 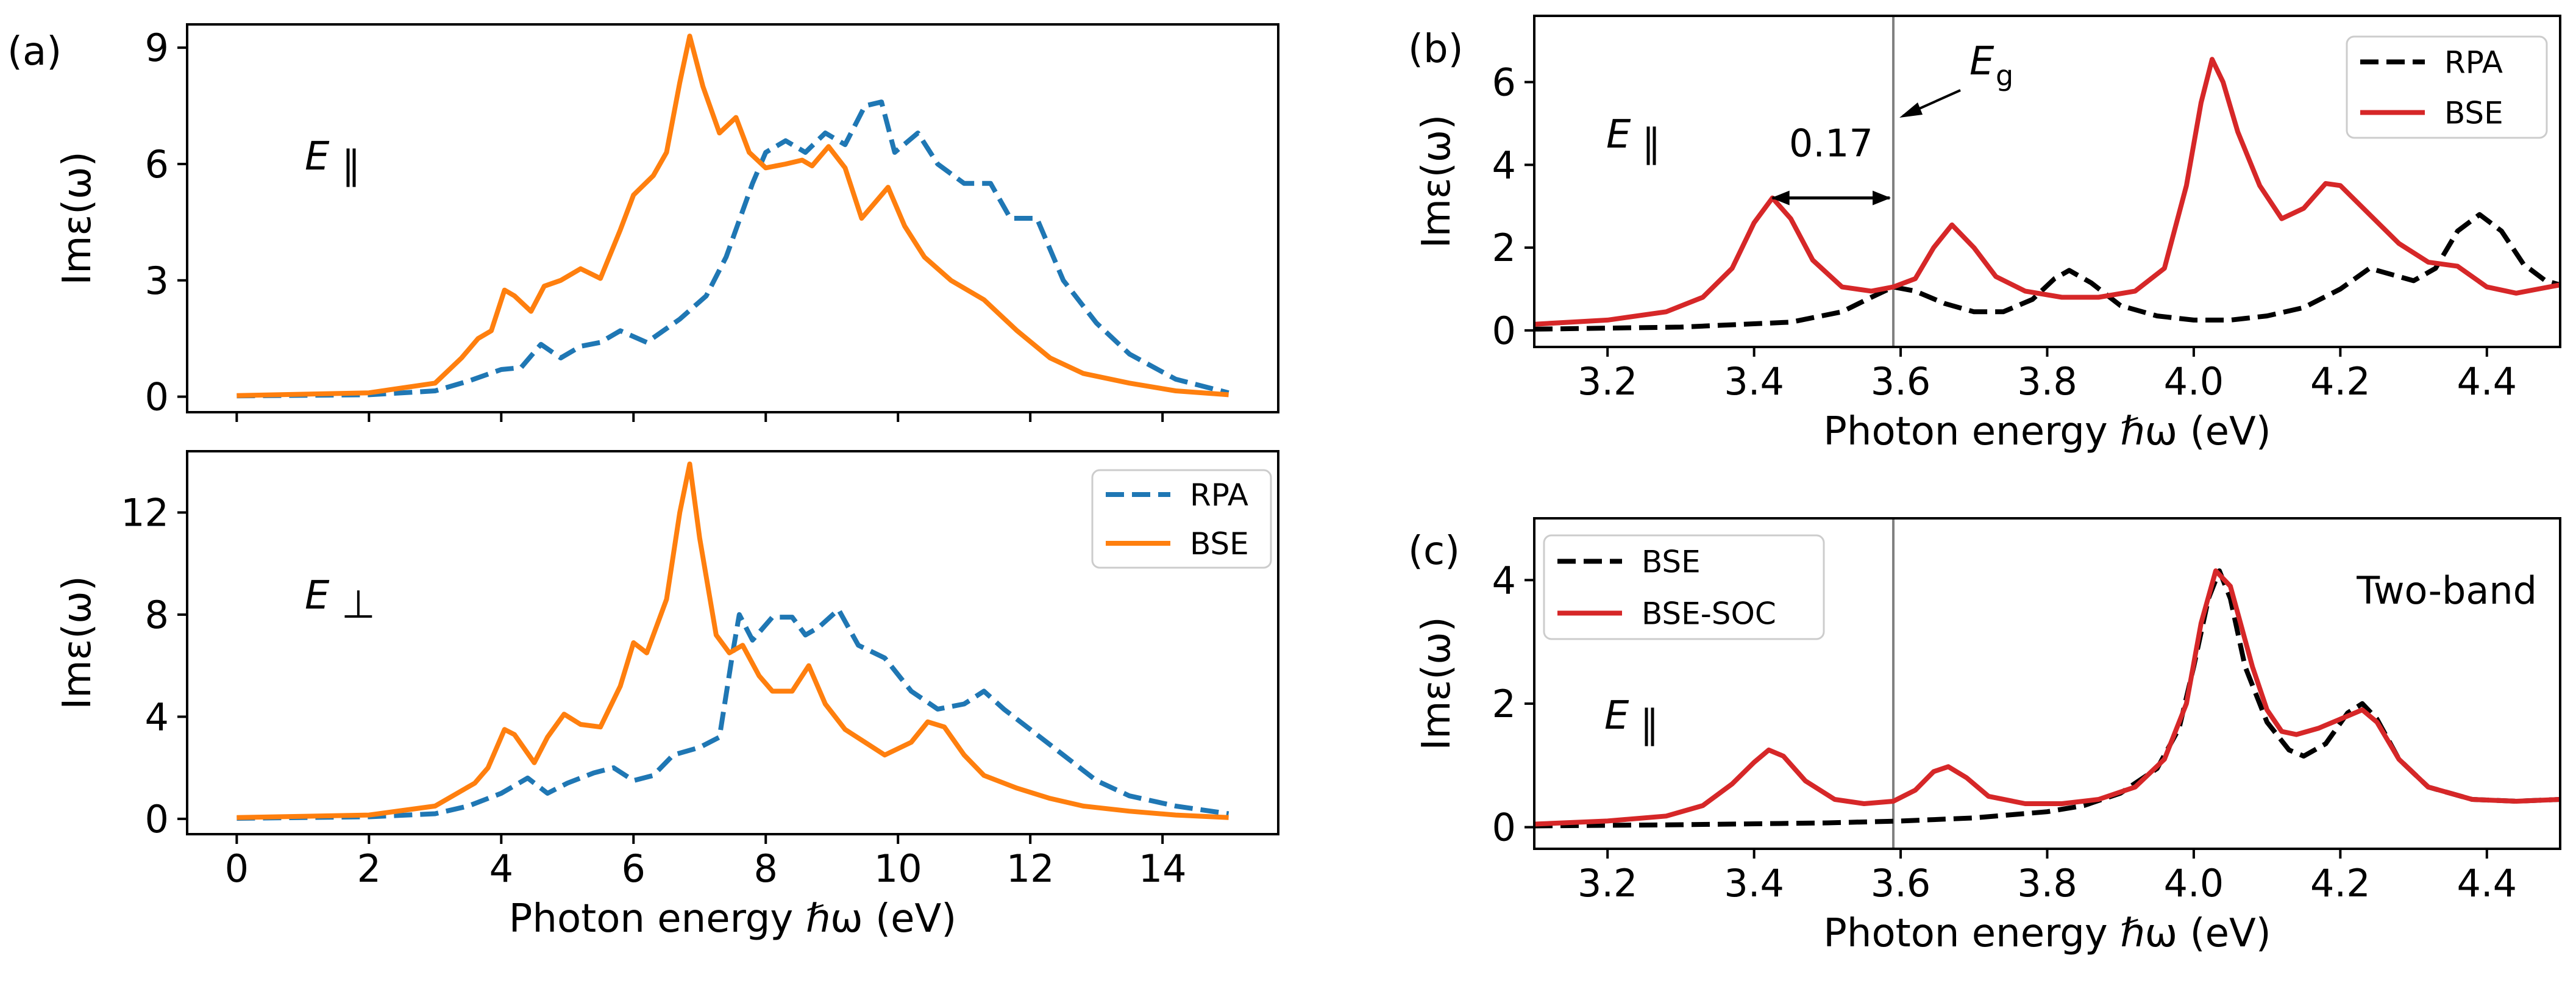 What do you see at coordinates (237, 868) in the screenshot?
I see `x-tick-label: 0` at bounding box center [237, 868].